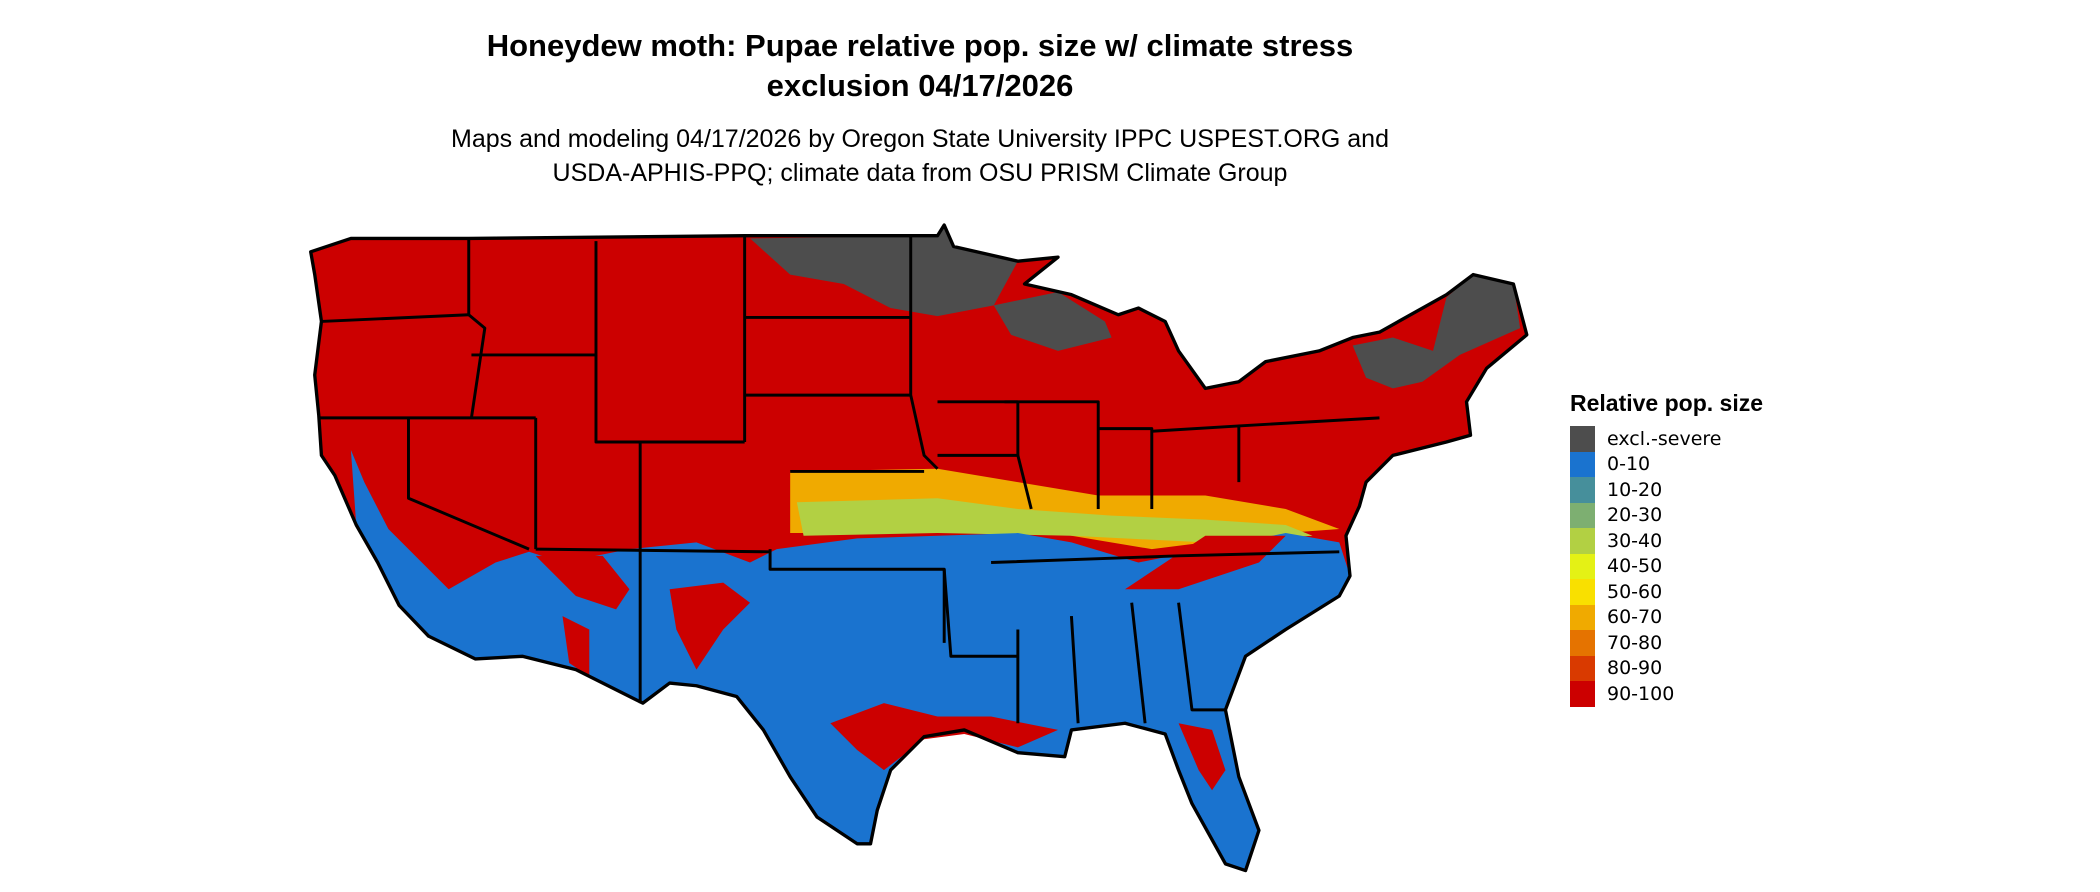 The image size is (2100, 892). I want to click on region-90-100-az2, so click(576, 646).